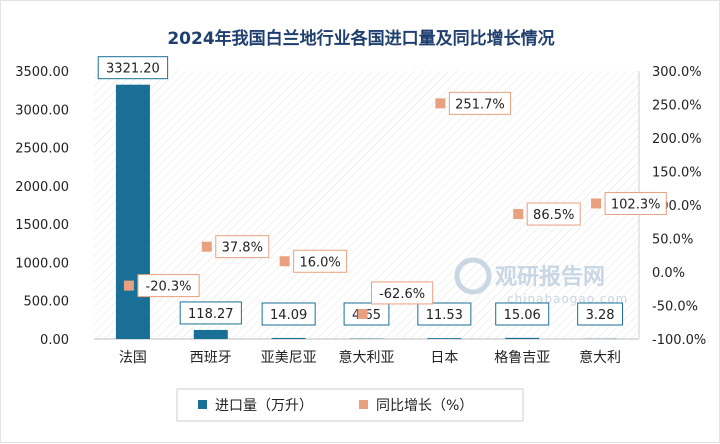  Describe the element at coordinates (211, 358) in the screenshot. I see `category-label: 西班牙` at that location.